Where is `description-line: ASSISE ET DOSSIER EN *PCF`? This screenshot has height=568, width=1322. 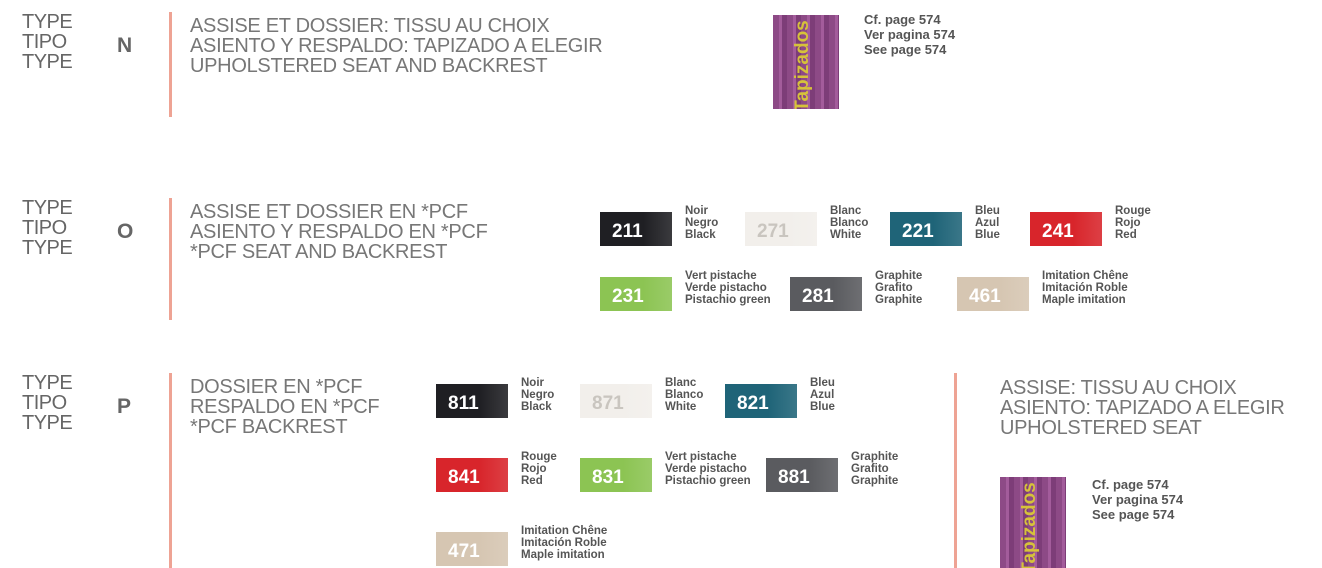
description-line: ASSISE ET DOSSIER EN *PCF is located at coordinates (329, 212).